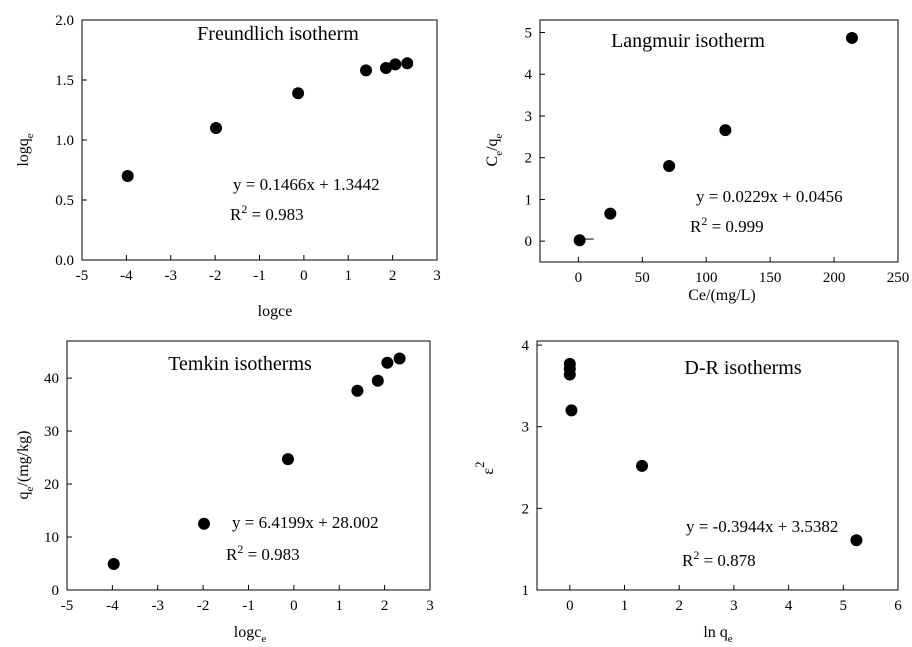 This screenshot has width=912, height=647. What do you see at coordinates (51, 379) in the screenshot?
I see `y-tick-label: 40` at bounding box center [51, 379].